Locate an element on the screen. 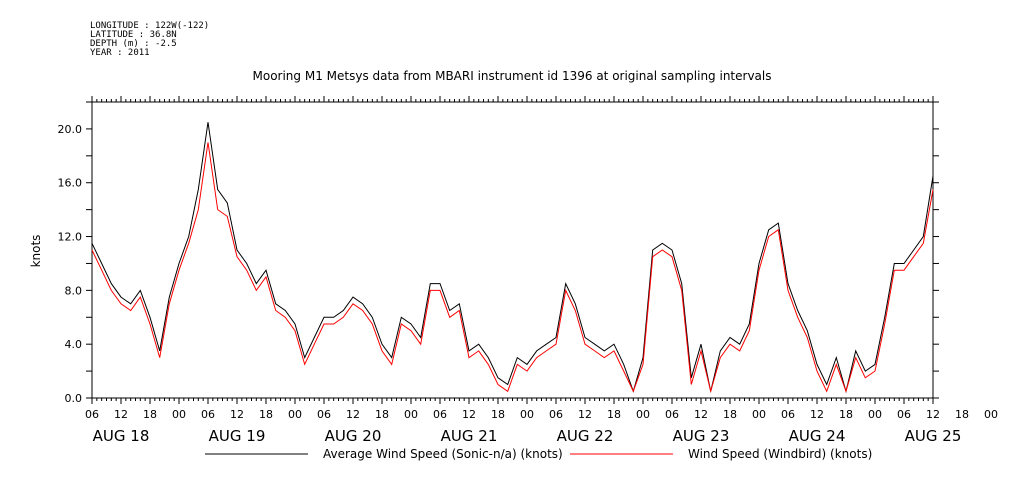 Image resolution: width=1009 pixels, height=504 pixels. depth-text: DEPTH (m) : -2.5 is located at coordinates (133, 44).